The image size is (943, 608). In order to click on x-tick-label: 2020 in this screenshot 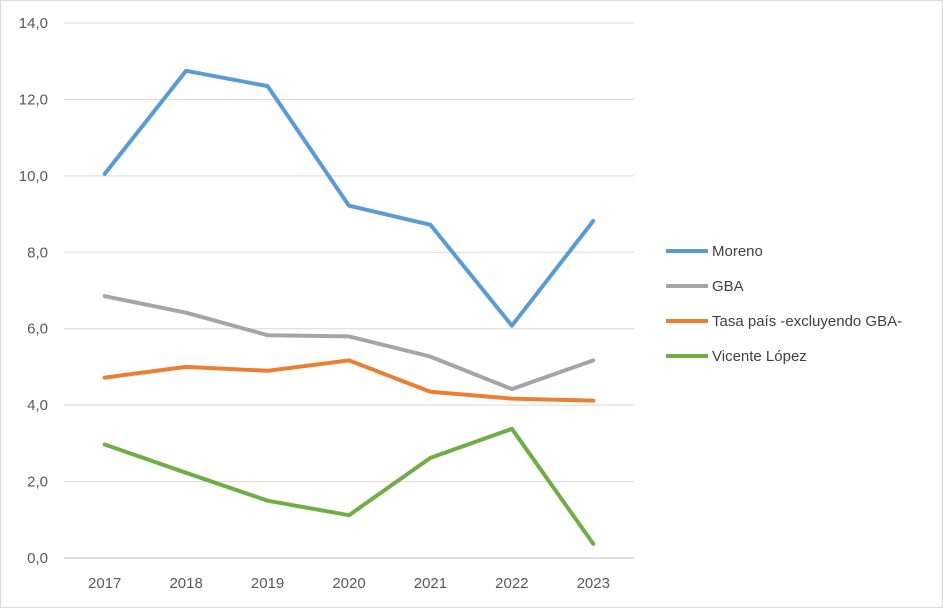, I will do `click(348, 583)`.